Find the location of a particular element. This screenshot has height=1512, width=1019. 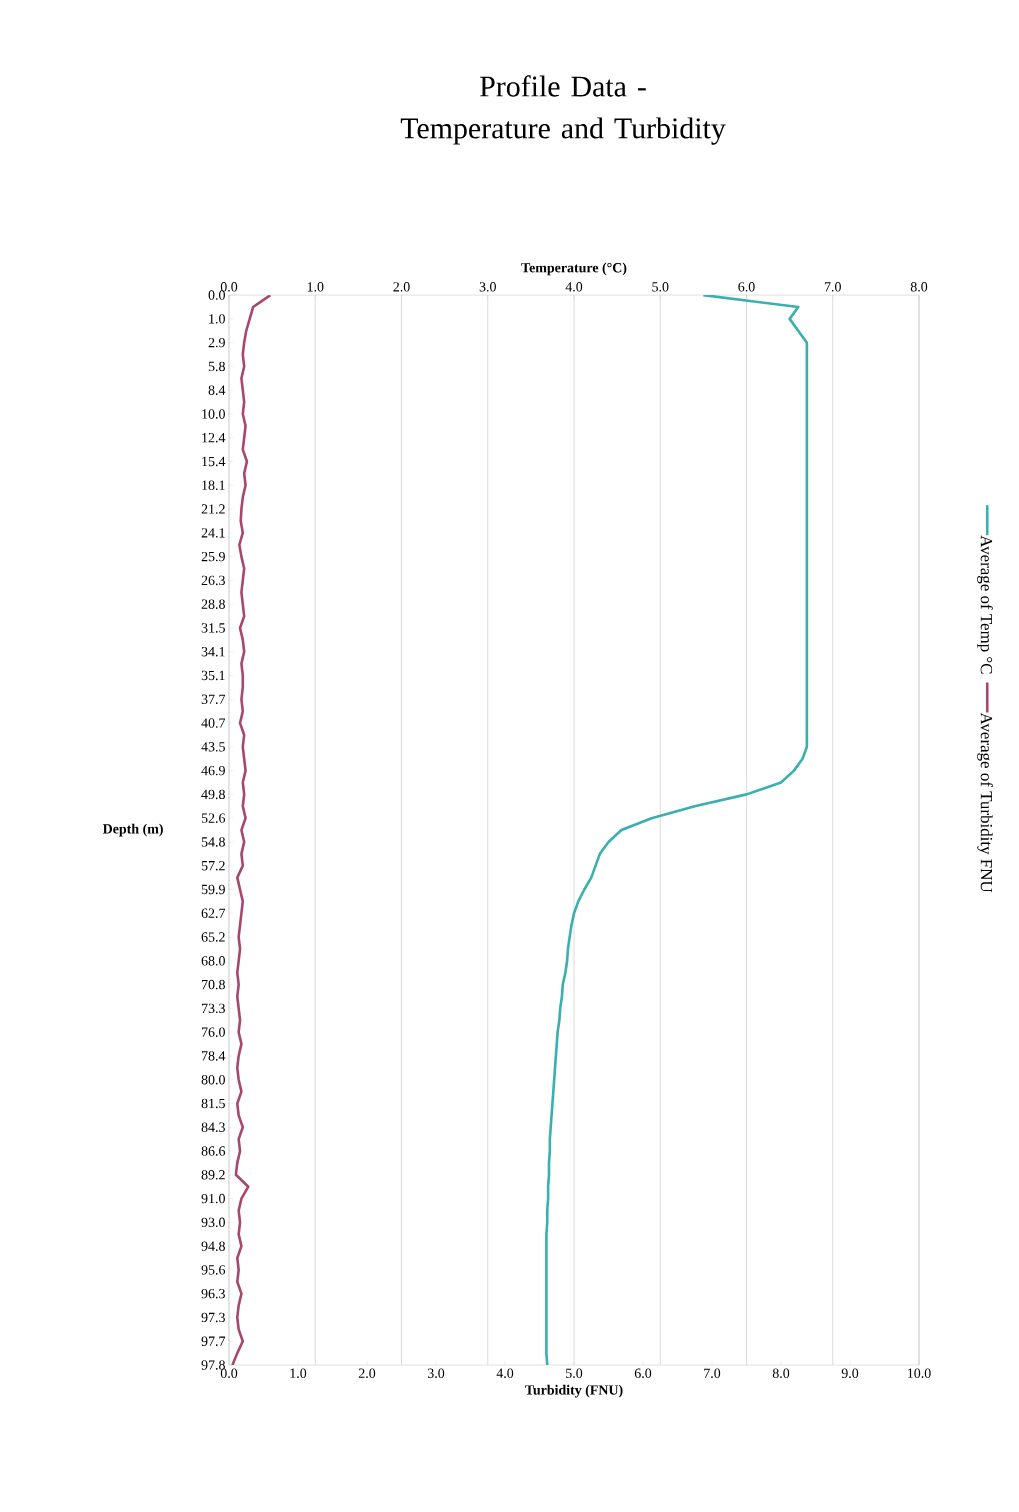

y-tick-label: 18.1 is located at coordinates (213, 485).